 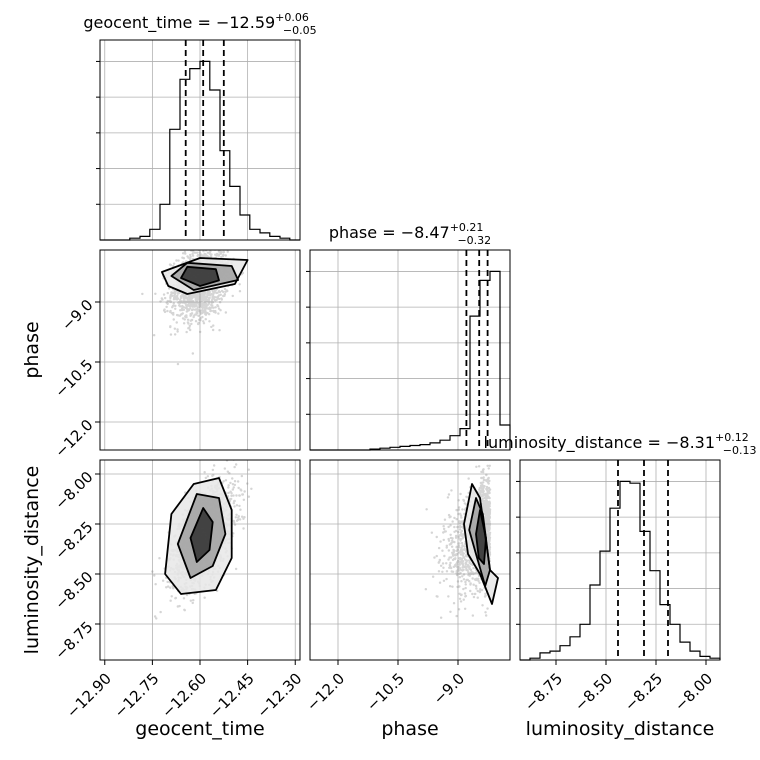 What do you see at coordinates (593, 692) in the screenshot?
I see `x-tick-label: −8.50` at bounding box center [593, 692].